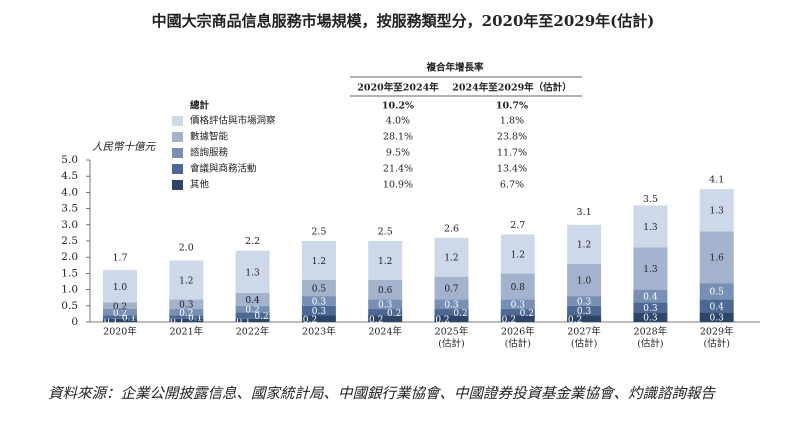 This screenshot has width=807, height=433. What do you see at coordinates (69, 241) in the screenshot?
I see `y-tick-label: 2.5` at bounding box center [69, 241].